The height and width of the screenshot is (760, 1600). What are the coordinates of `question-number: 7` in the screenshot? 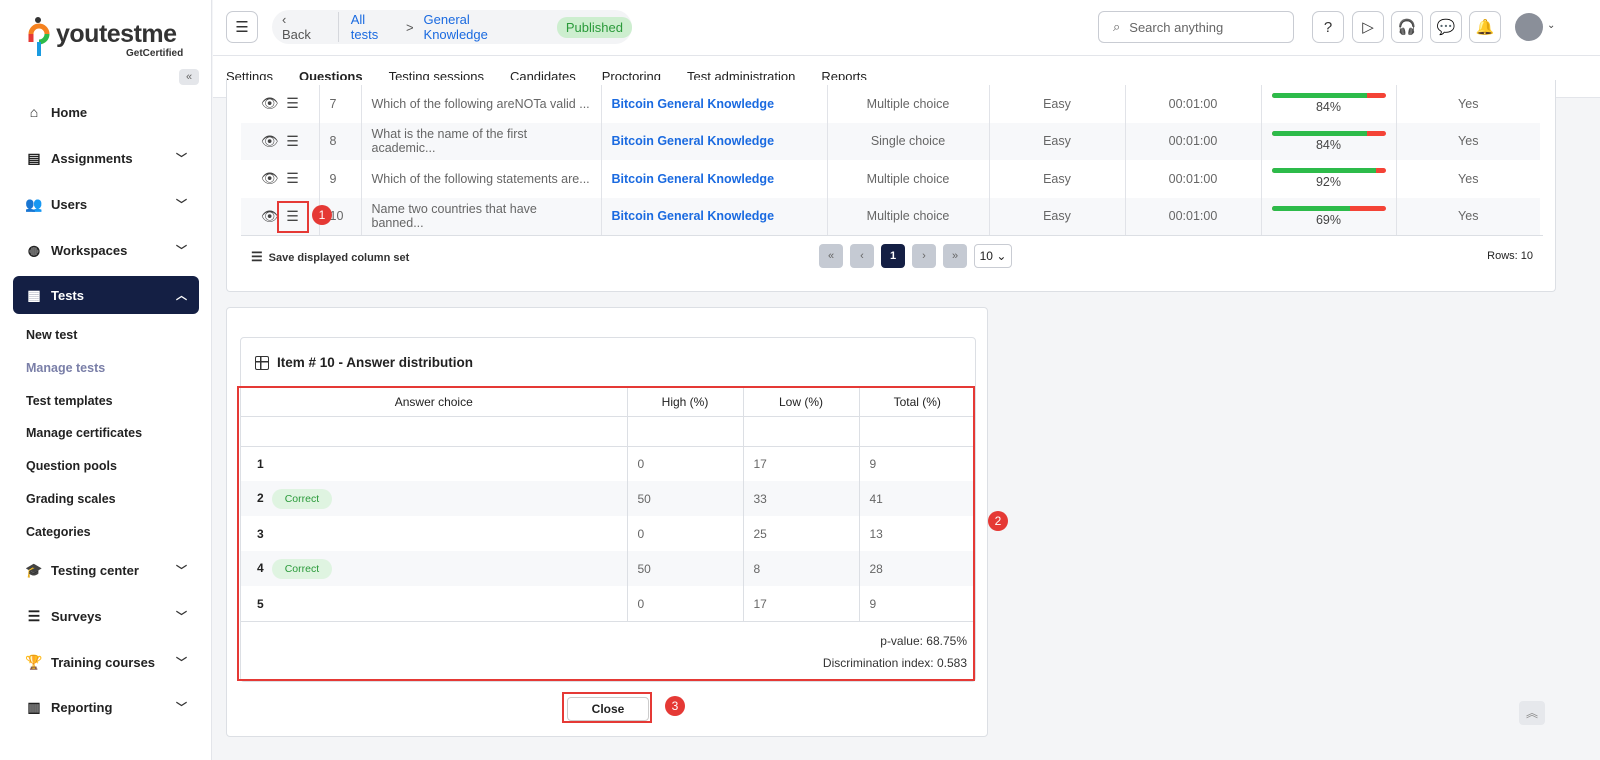 It's located at (340, 104).